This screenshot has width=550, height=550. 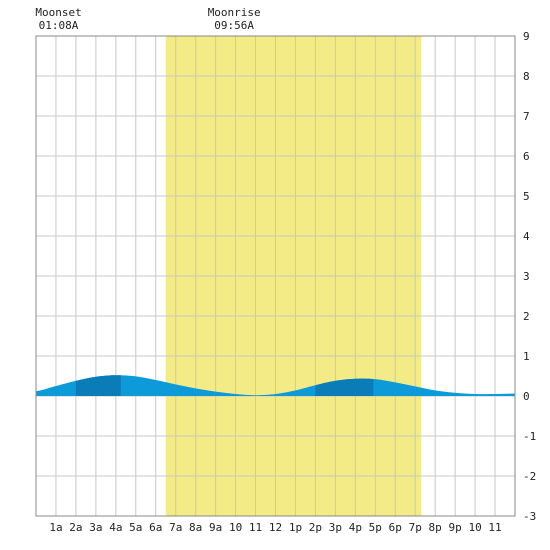 I want to click on tide-area-layer, so click(x=275, y=385).